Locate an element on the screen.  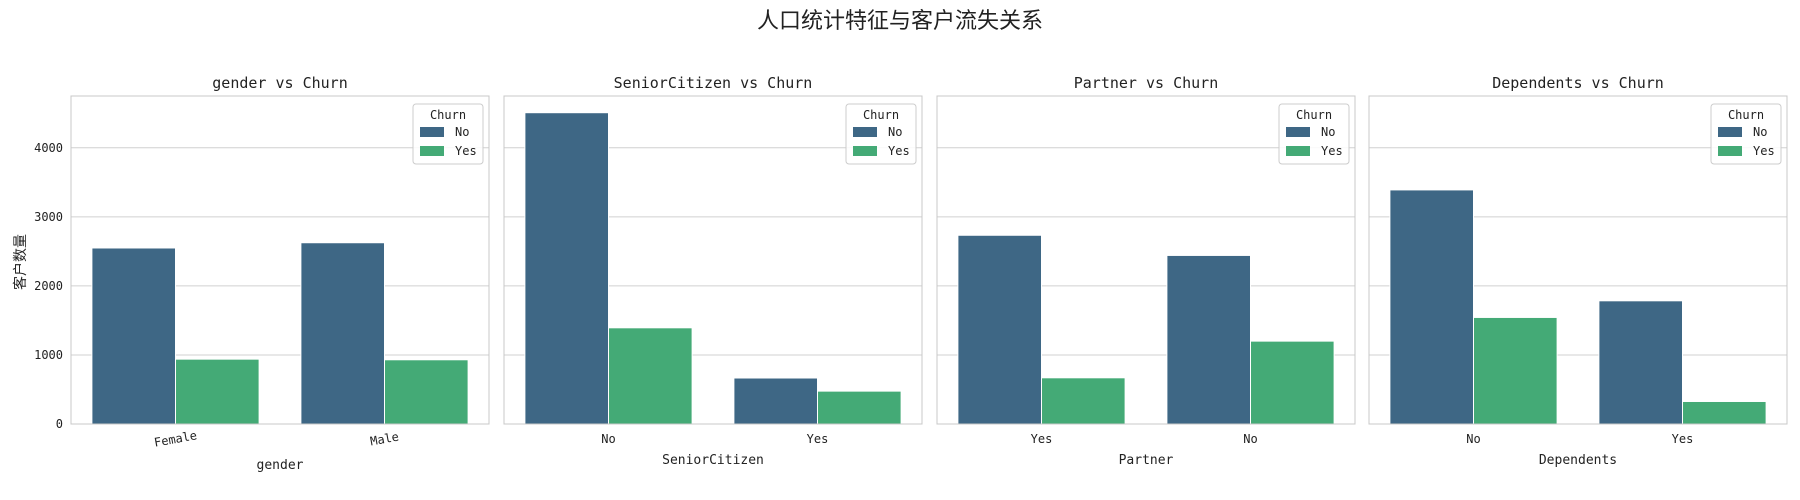
y-tick-label: 3000 is located at coordinates (48, 217).